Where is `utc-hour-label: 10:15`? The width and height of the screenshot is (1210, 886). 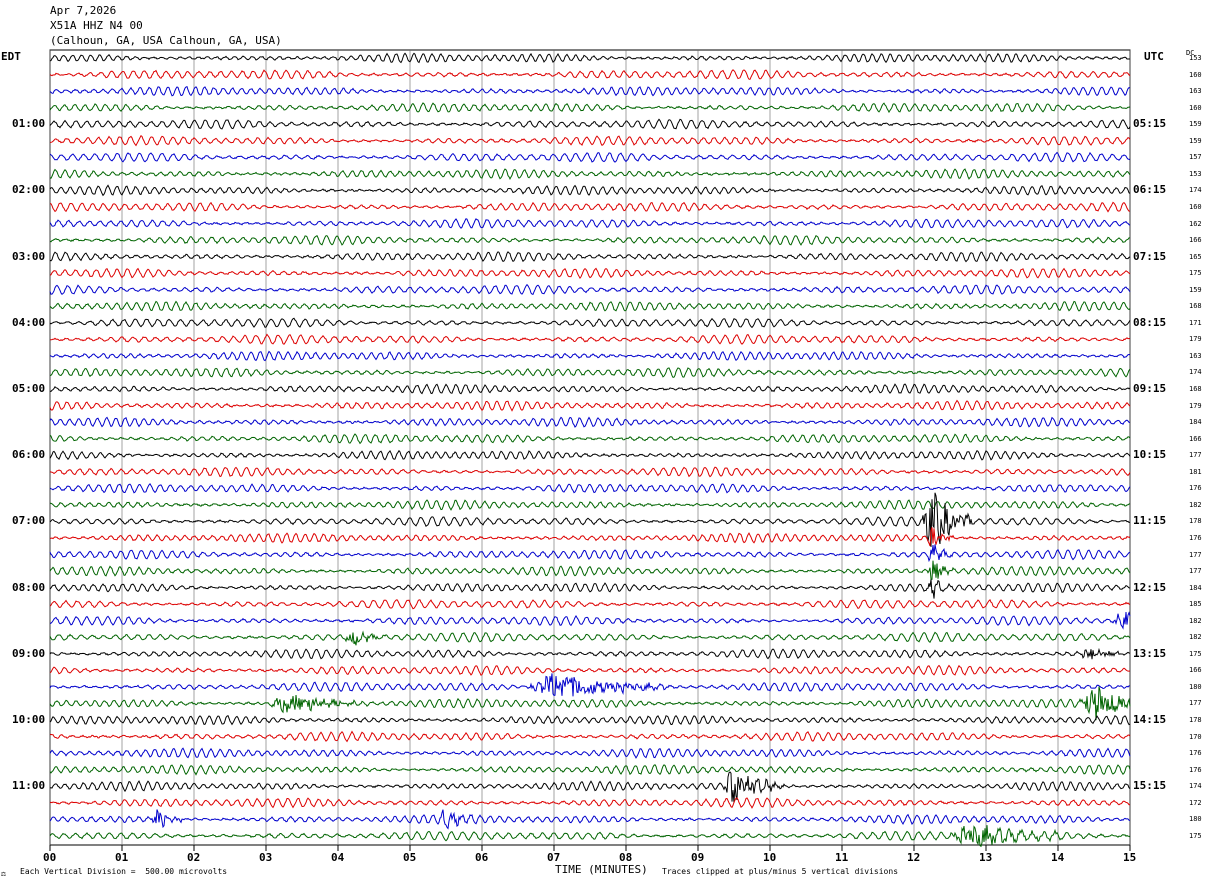
utc-hour-label: 10:15 is located at coordinates (1150, 455).